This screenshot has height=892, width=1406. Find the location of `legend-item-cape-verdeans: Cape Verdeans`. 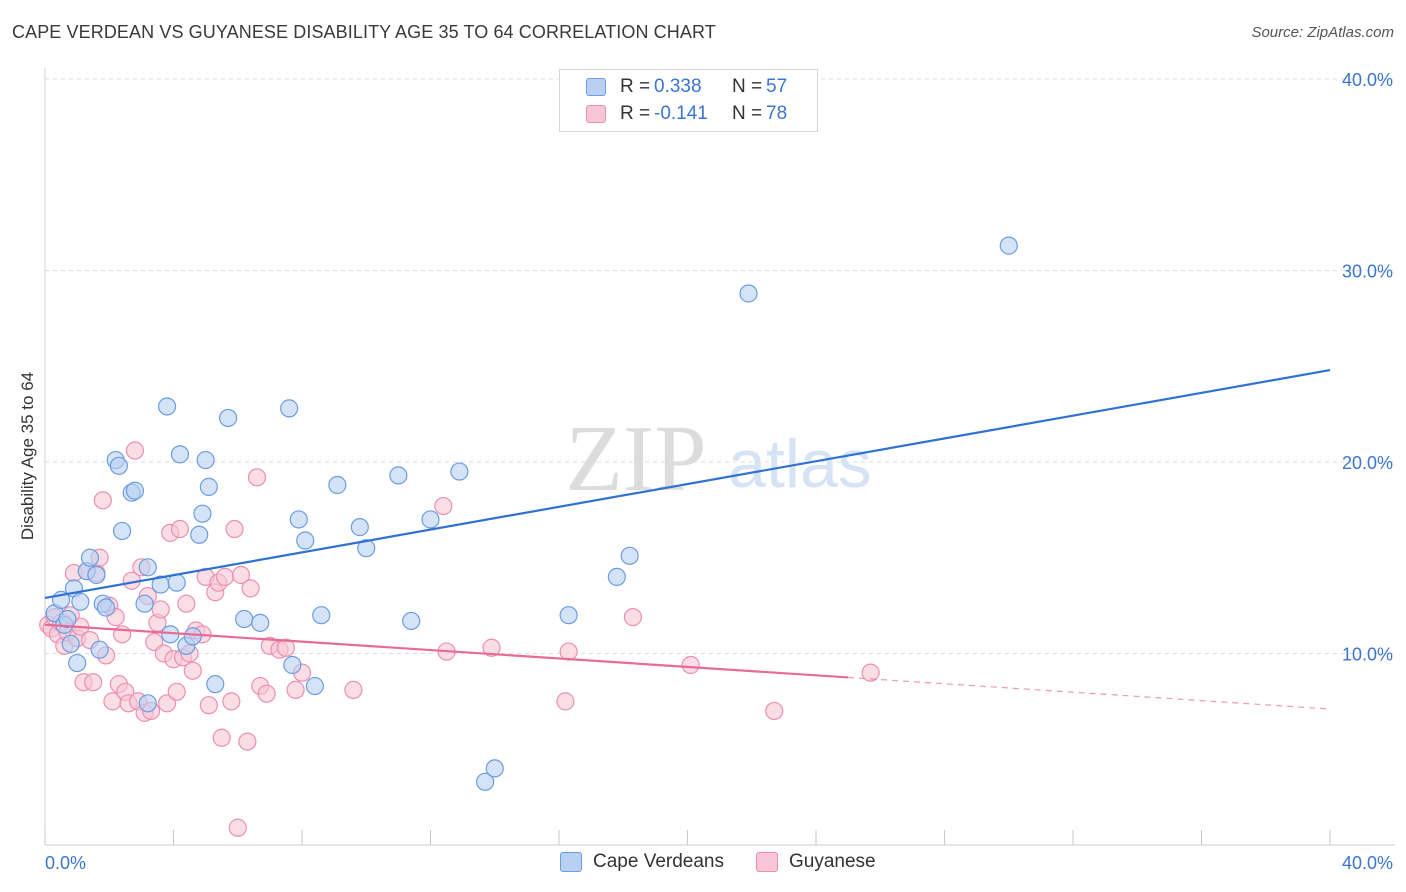

legend-item-cape-verdeans: Cape Verdeans is located at coordinates (642, 862).